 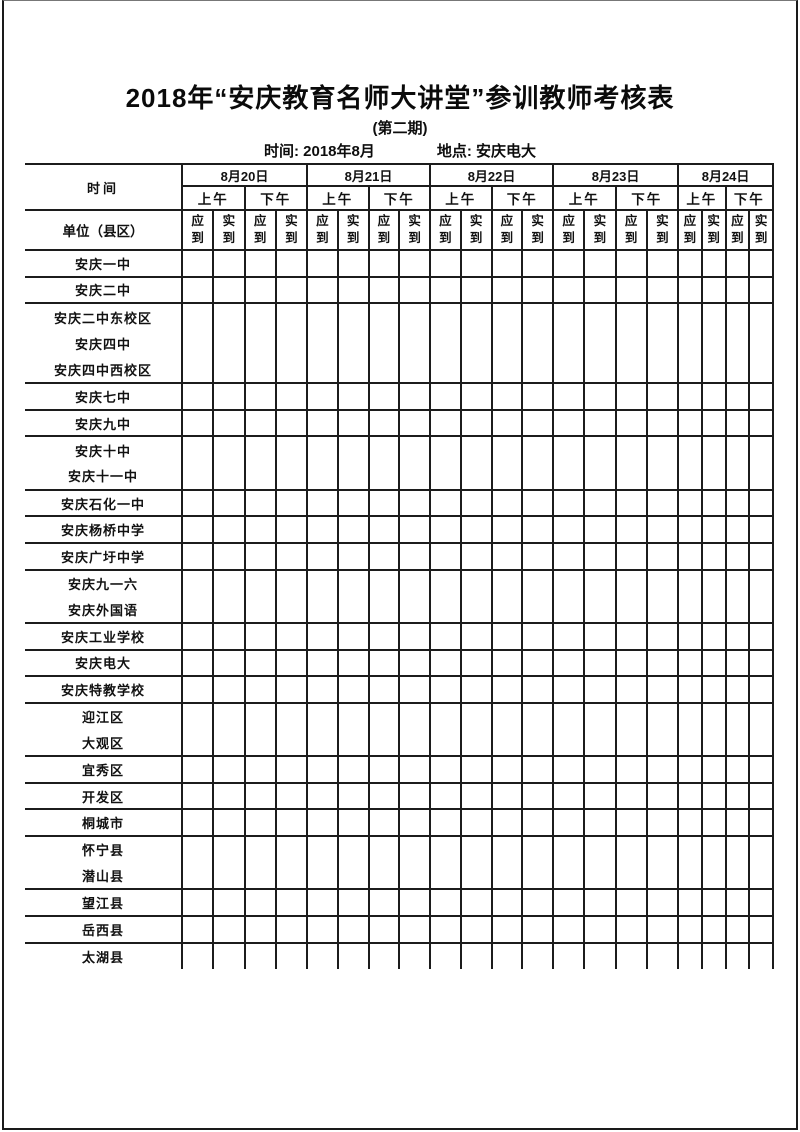 What do you see at coordinates (104, 423) in the screenshot?
I see `school-name-cell: 安庆九中` at bounding box center [104, 423].